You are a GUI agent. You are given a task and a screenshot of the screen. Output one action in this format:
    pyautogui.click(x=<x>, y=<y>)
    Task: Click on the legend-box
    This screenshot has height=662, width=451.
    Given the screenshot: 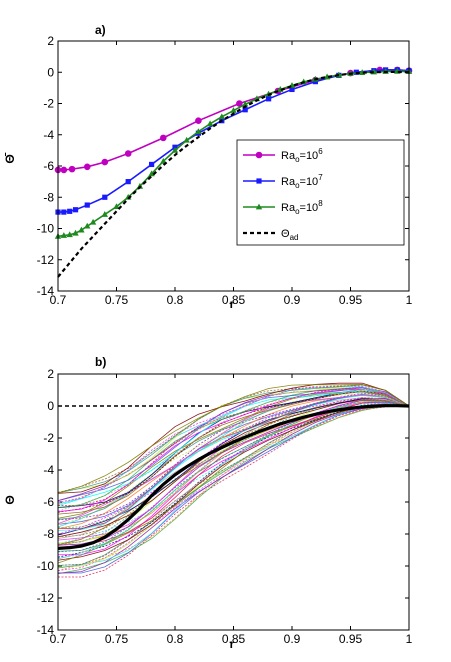 What is the action you would take?
    pyautogui.click(x=320, y=192)
    